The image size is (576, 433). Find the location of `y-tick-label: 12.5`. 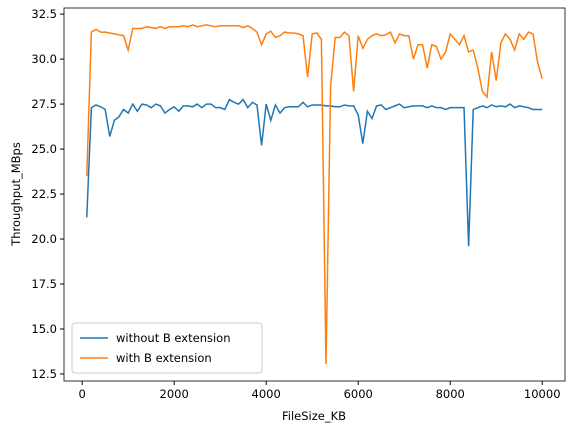

y-tick-label: 12.5 is located at coordinates (44, 374).